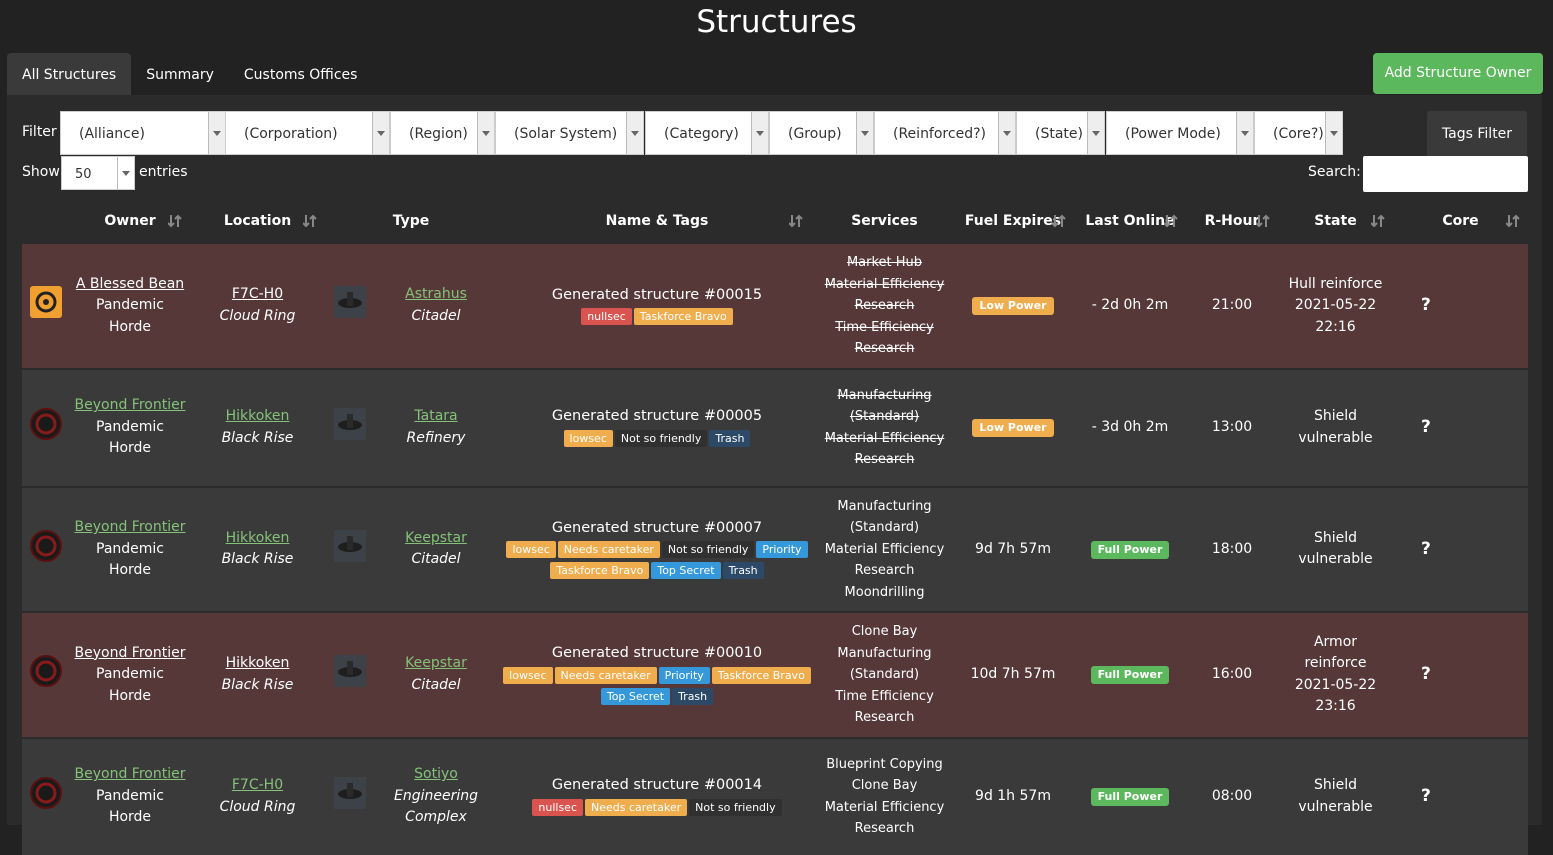 This screenshot has width=1553, height=855. I want to click on group: Citadel, so click(436, 559).